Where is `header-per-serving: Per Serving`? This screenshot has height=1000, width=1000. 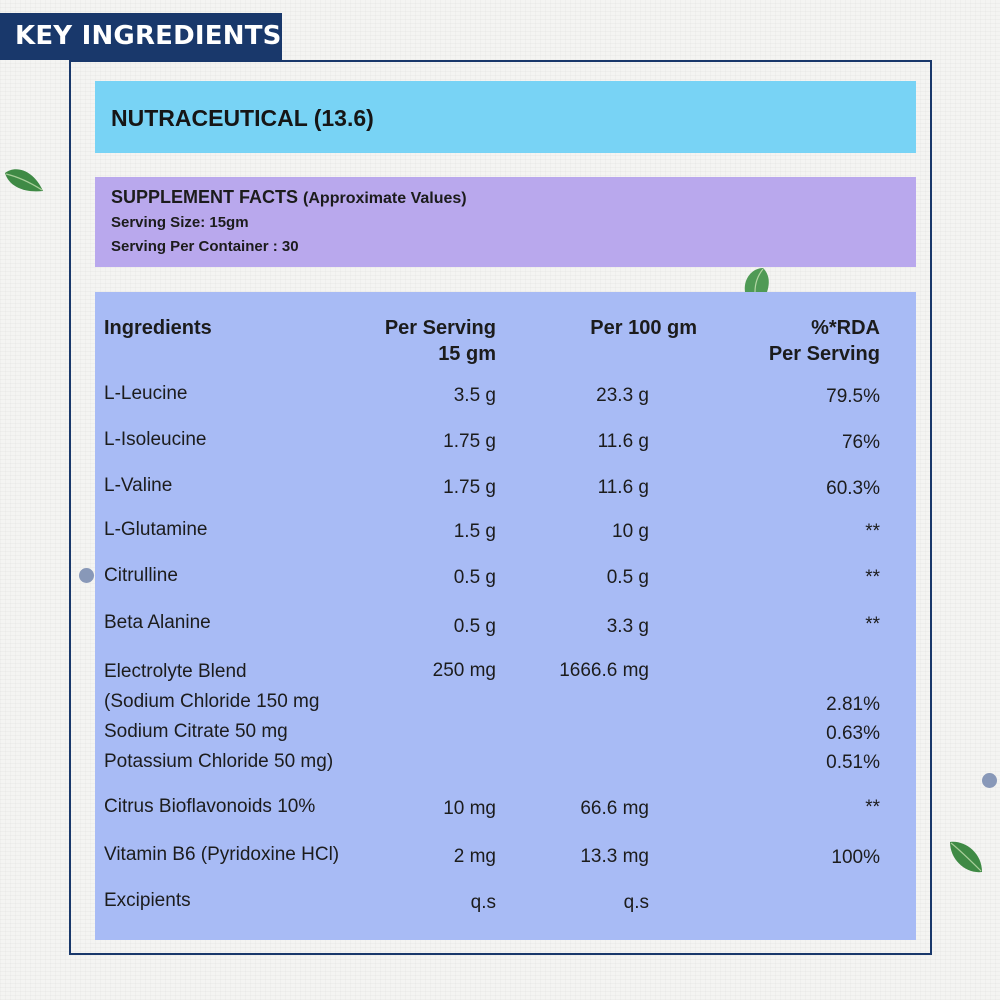 header-per-serving: Per Serving is located at coordinates (440, 328).